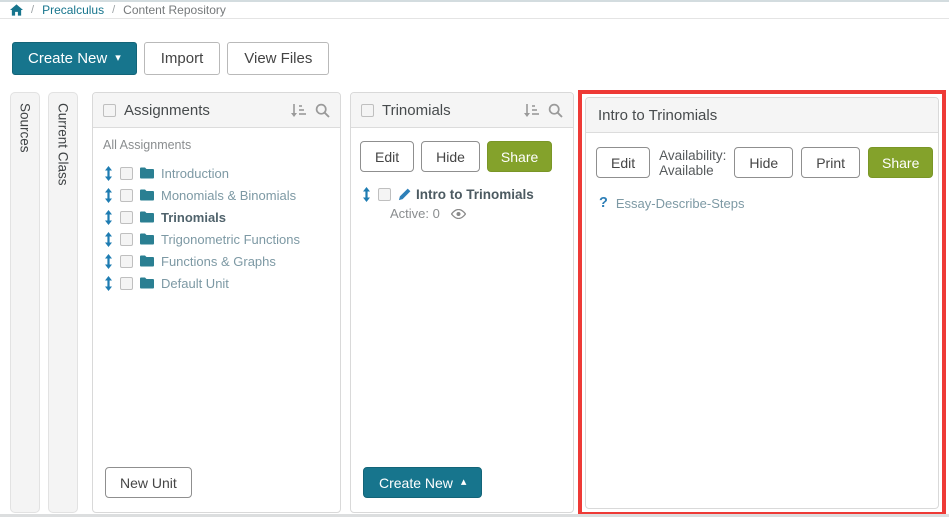 This screenshot has width=949, height=518. I want to click on chevron-down-icon: ▾, so click(118, 58).